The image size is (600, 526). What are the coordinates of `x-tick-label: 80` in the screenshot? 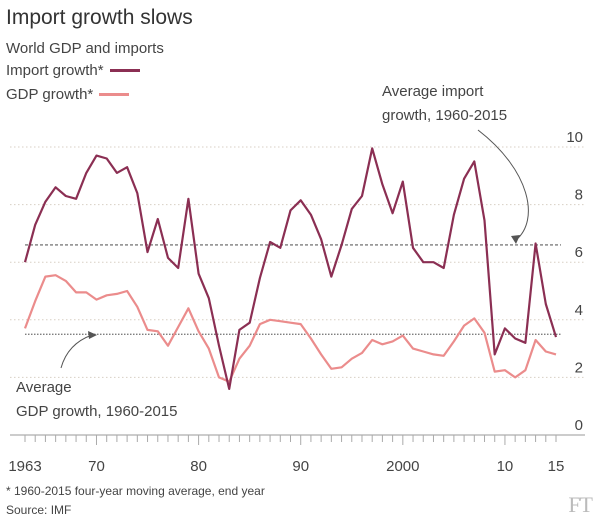 It's located at (198, 466).